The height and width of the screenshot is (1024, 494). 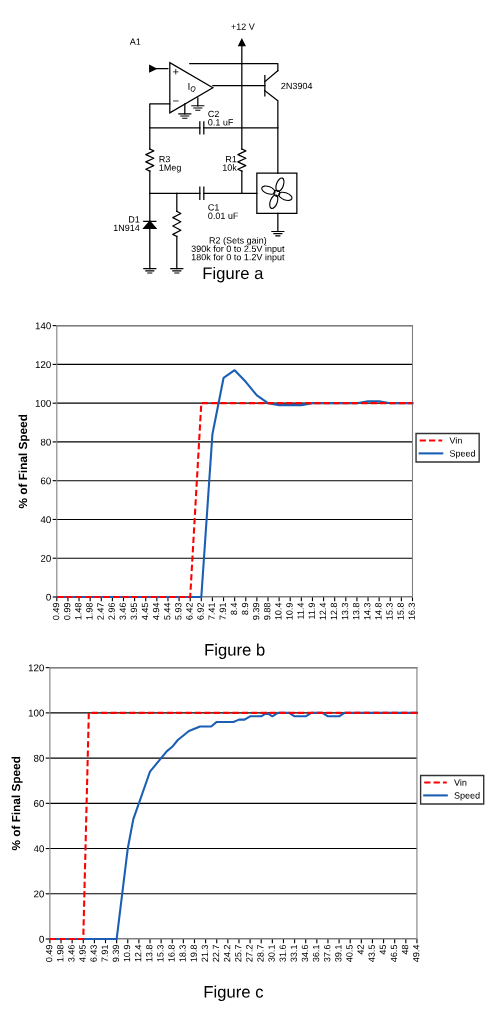 I want to click on x-tick-label: 2.96, so click(x=111, y=611).